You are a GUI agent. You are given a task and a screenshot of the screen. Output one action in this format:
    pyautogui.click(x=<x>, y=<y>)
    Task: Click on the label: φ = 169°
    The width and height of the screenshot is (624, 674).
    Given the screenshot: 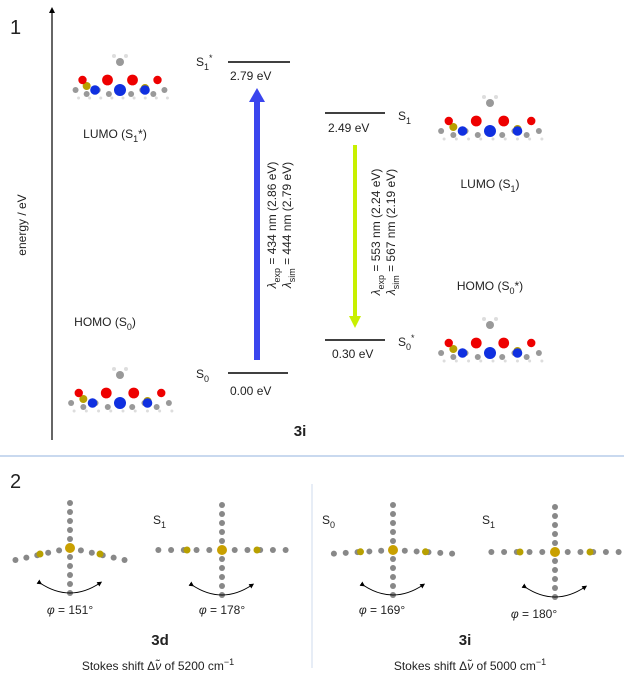 What is the action you would take?
    pyautogui.click(x=382, y=610)
    